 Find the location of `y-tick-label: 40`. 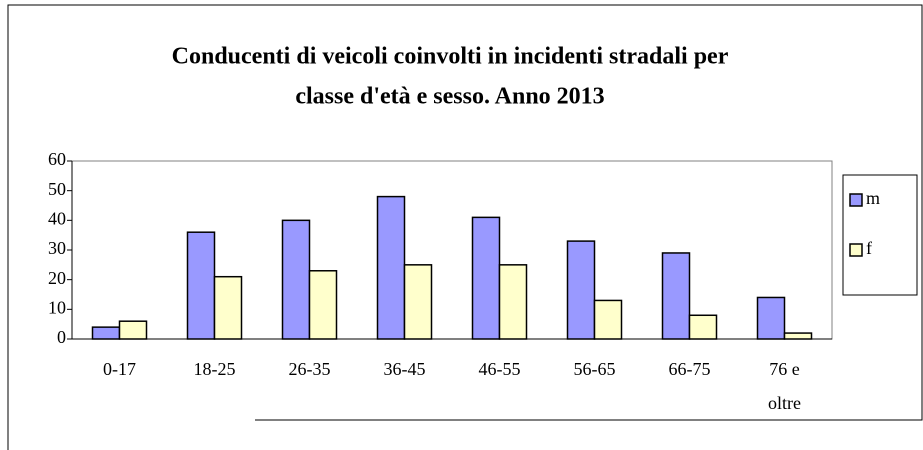

y-tick-label: 40 is located at coordinates (57, 218).